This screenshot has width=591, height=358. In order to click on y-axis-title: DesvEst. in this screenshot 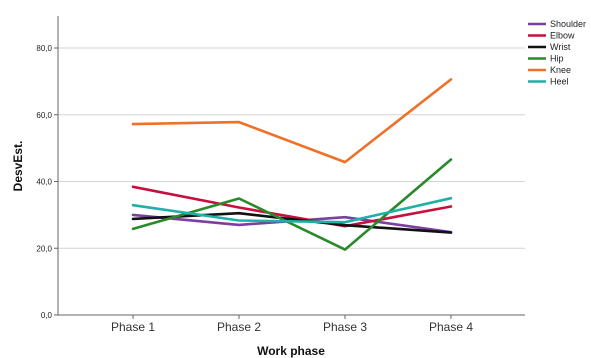, I will do `click(18, 166)`.